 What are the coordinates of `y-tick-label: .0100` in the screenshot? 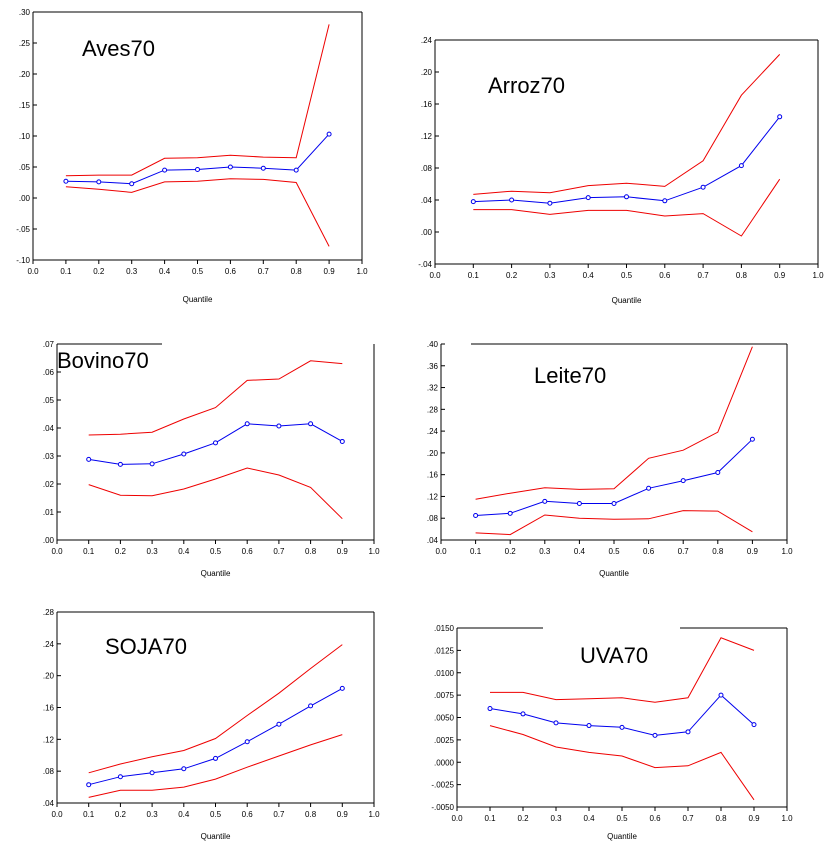 It's located at (444, 673).